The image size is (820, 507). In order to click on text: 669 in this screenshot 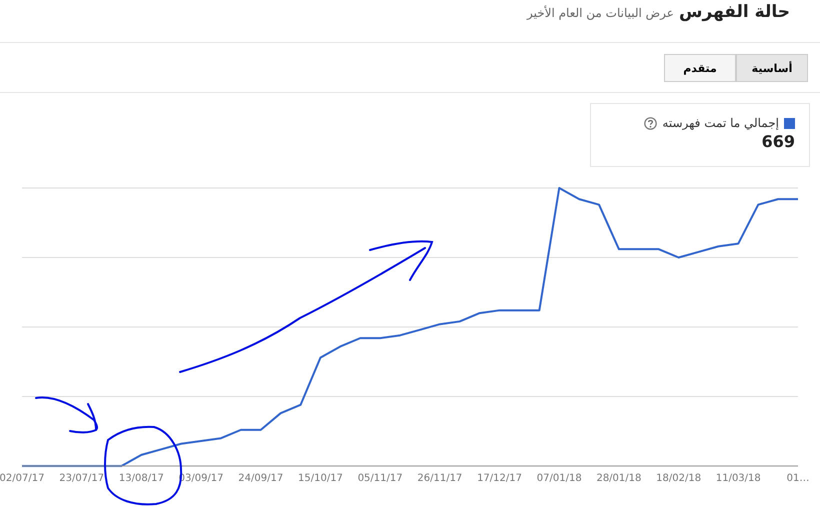, I will do `click(777, 141)`.